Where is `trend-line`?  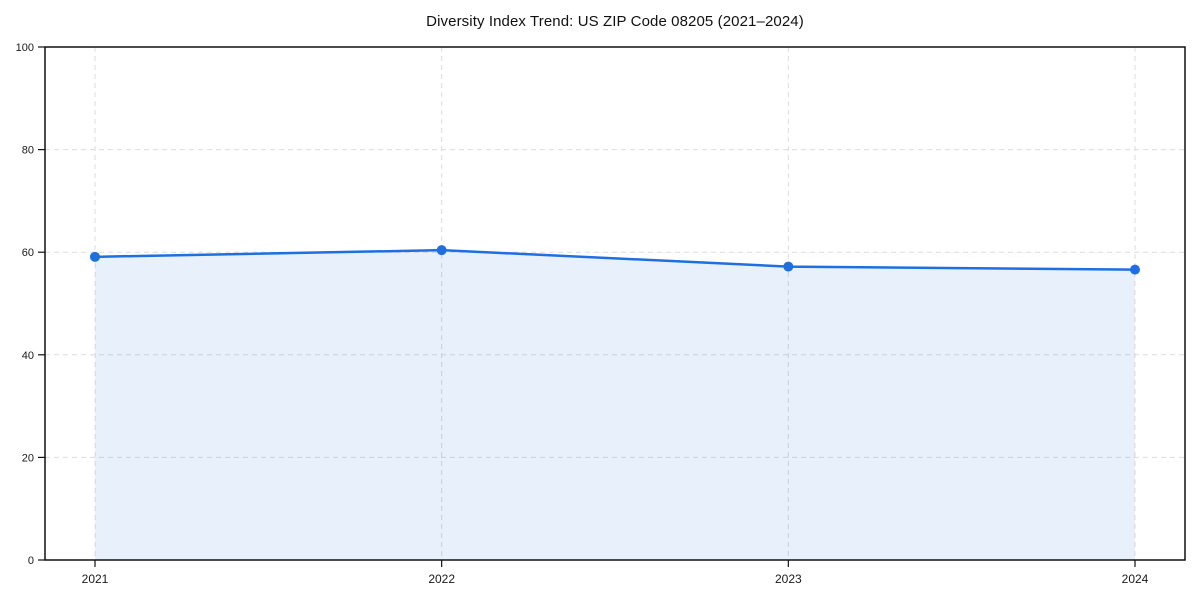
trend-line is located at coordinates (615, 259).